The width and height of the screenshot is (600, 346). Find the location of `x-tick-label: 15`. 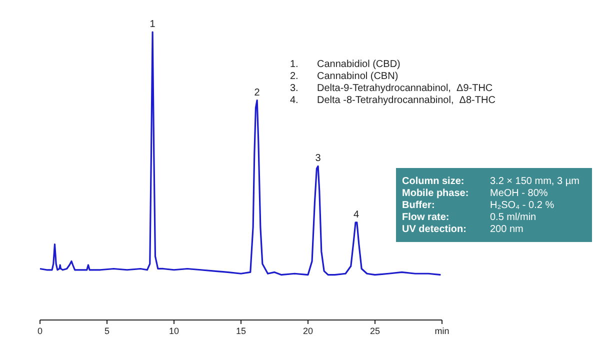

x-tick-label: 15 is located at coordinates (241, 331).